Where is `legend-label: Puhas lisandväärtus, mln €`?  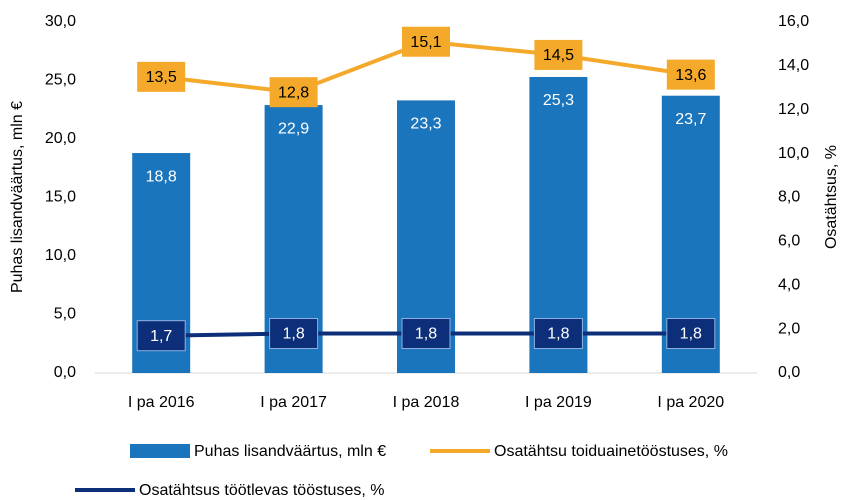 legend-label: Puhas lisandväärtus, mln € is located at coordinates (290, 451).